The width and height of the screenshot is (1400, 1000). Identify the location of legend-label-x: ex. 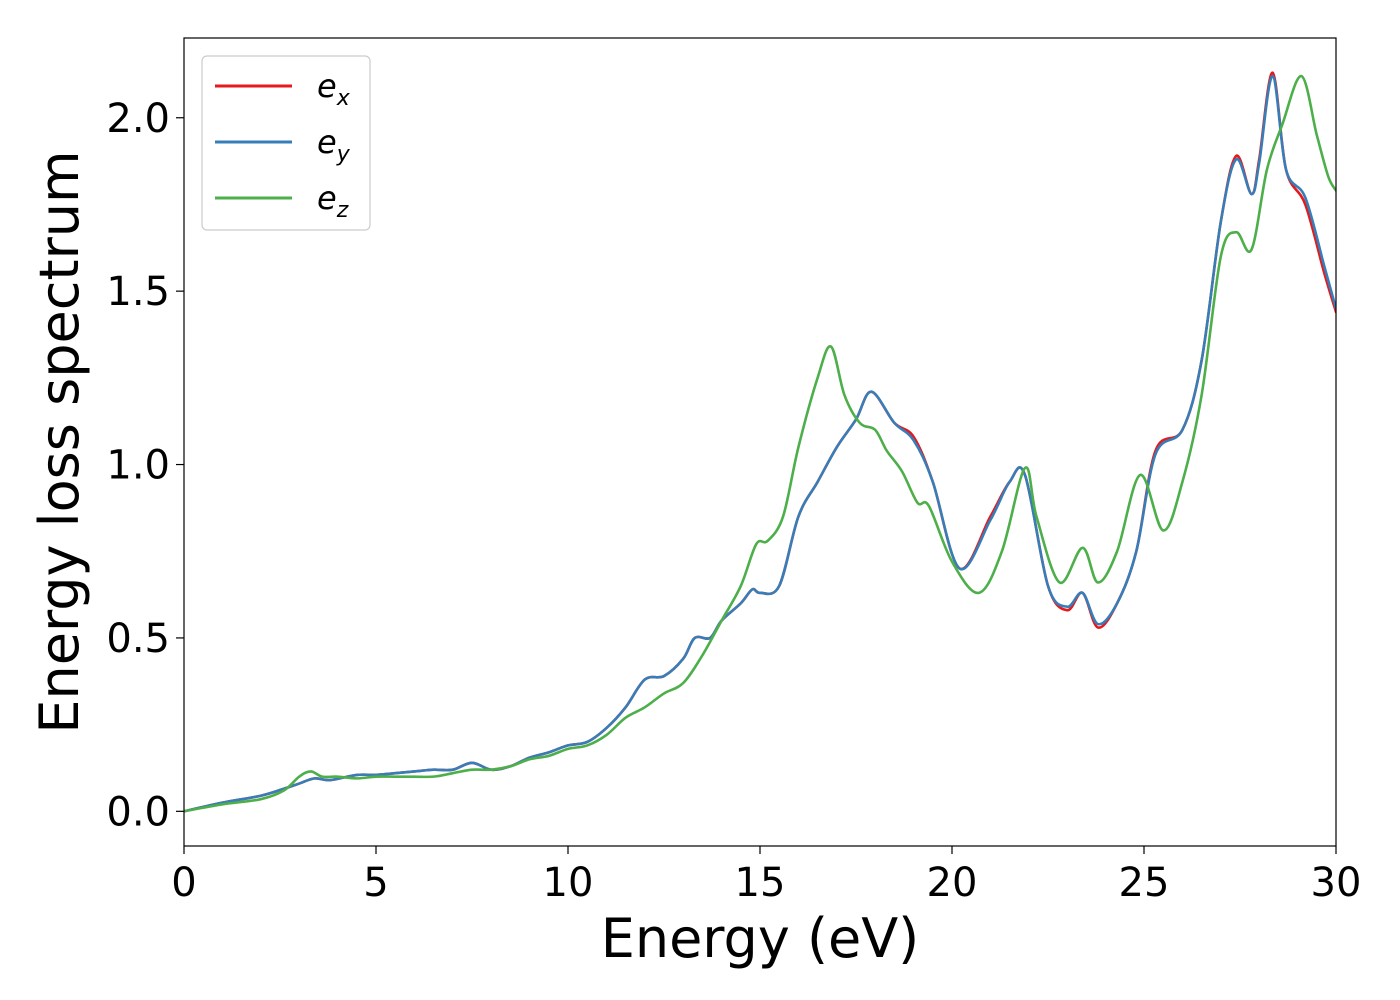
(334, 89).